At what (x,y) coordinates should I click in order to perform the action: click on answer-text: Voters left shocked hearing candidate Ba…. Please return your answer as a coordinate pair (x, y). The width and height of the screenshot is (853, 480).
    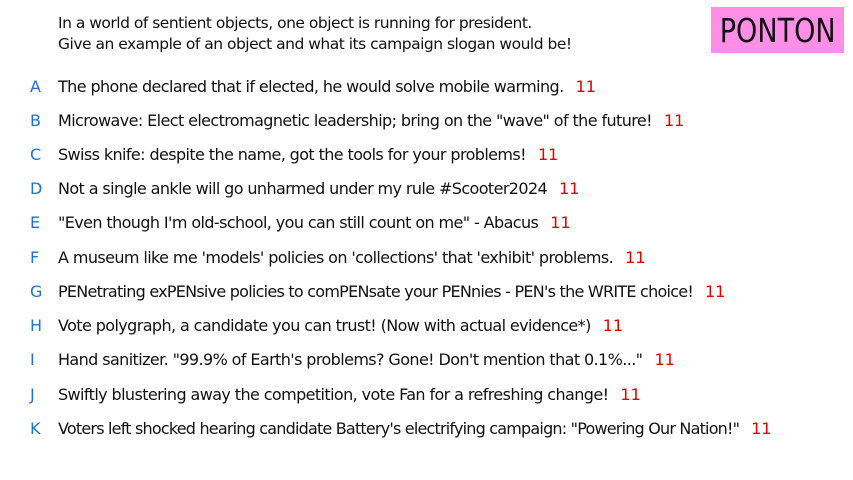
    Looking at the image, I should click on (399, 428).